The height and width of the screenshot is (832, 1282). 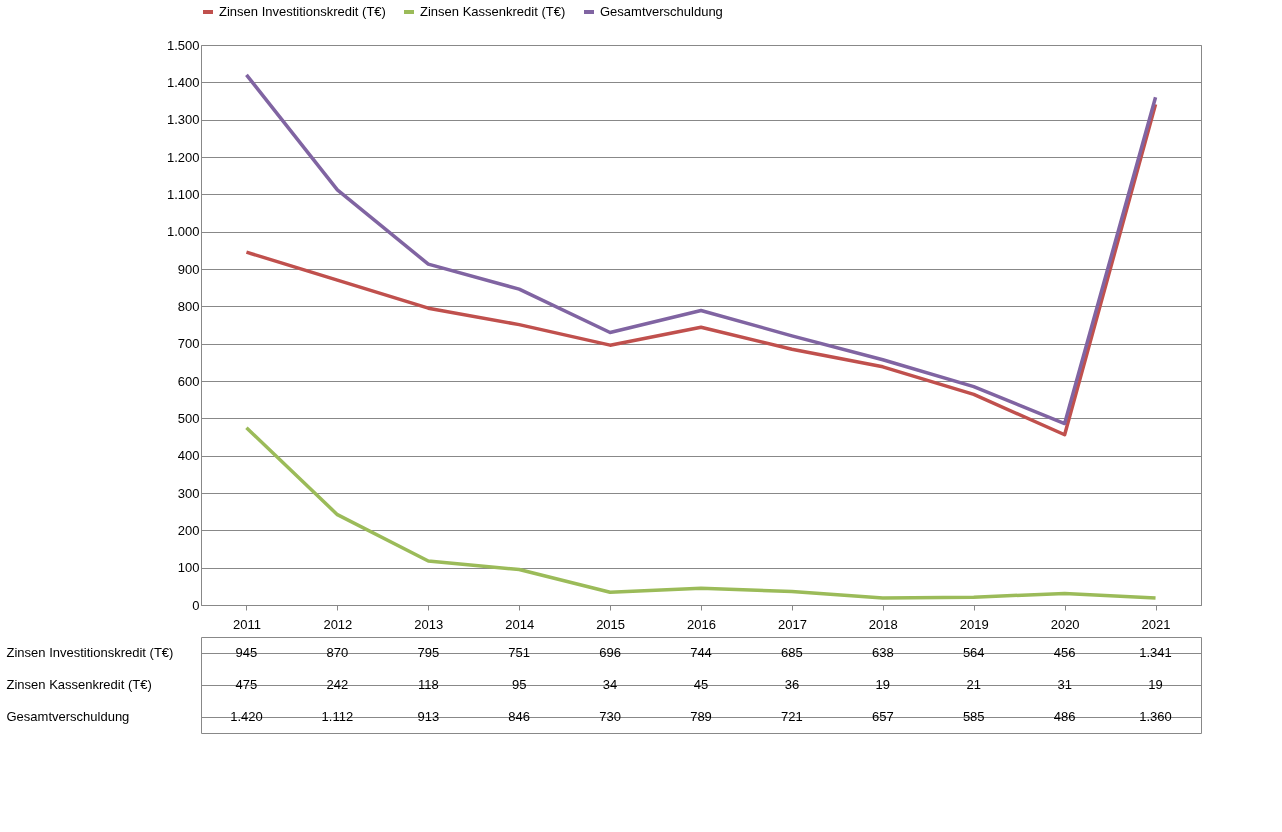 I want to click on data-label: 45, so click(x=701, y=684).